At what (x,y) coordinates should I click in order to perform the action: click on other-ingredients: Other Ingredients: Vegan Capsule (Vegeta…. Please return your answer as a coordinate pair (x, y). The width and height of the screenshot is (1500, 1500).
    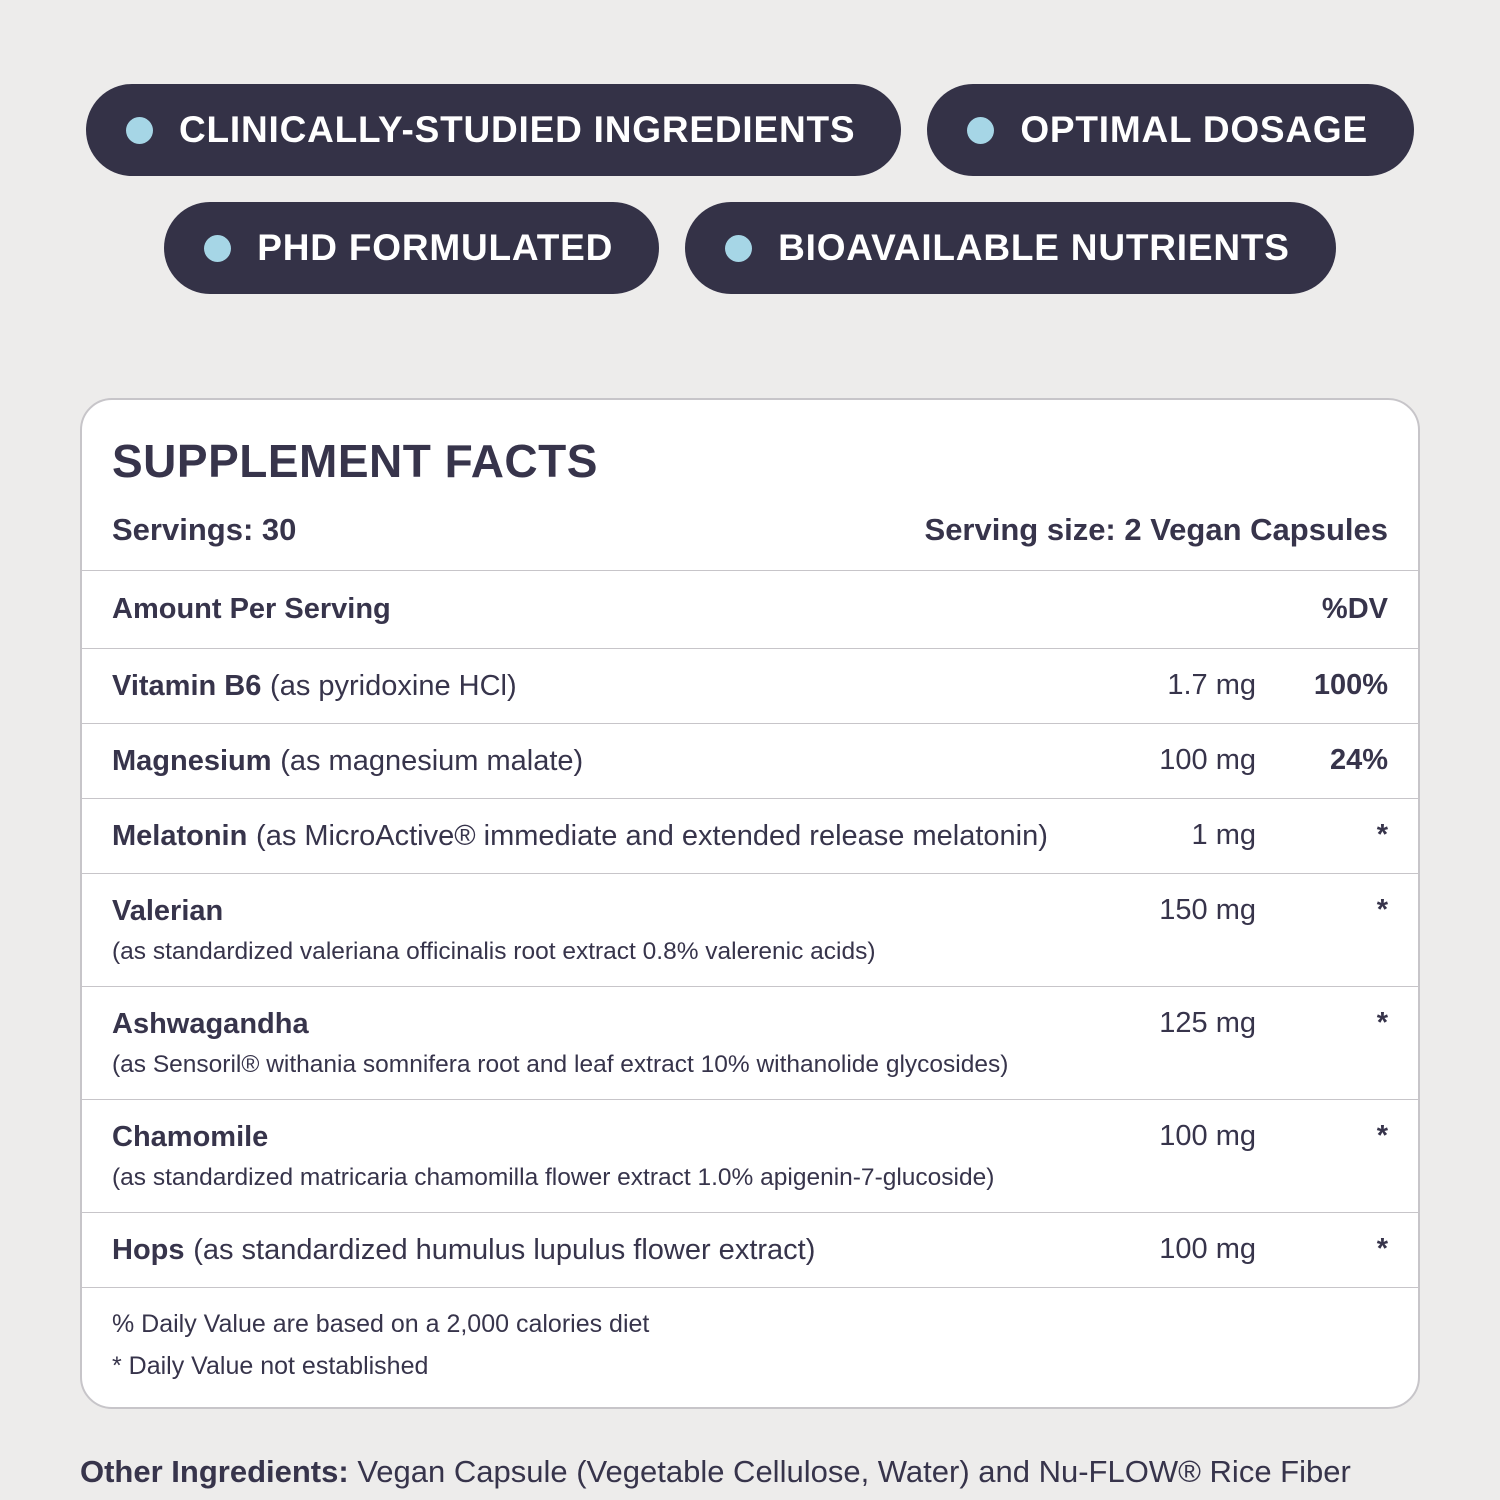
    Looking at the image, I should click on (750, 1471).